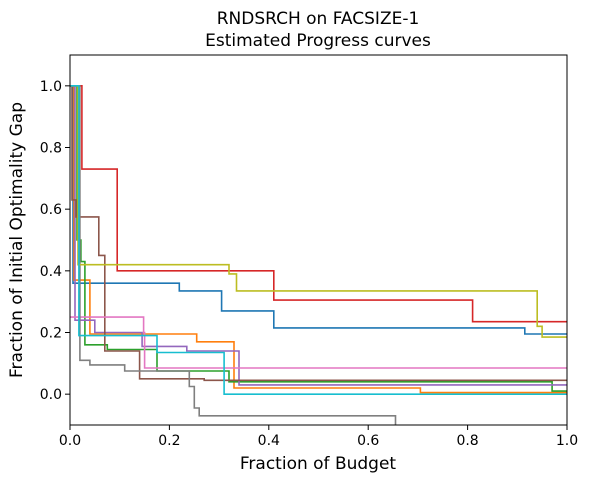 This screenshot has width=590, height=484. What do you see at coordinates (70, 441) in the screenshot?
I see `x-tick-label: 0.0` at bounding box center [70, 441].